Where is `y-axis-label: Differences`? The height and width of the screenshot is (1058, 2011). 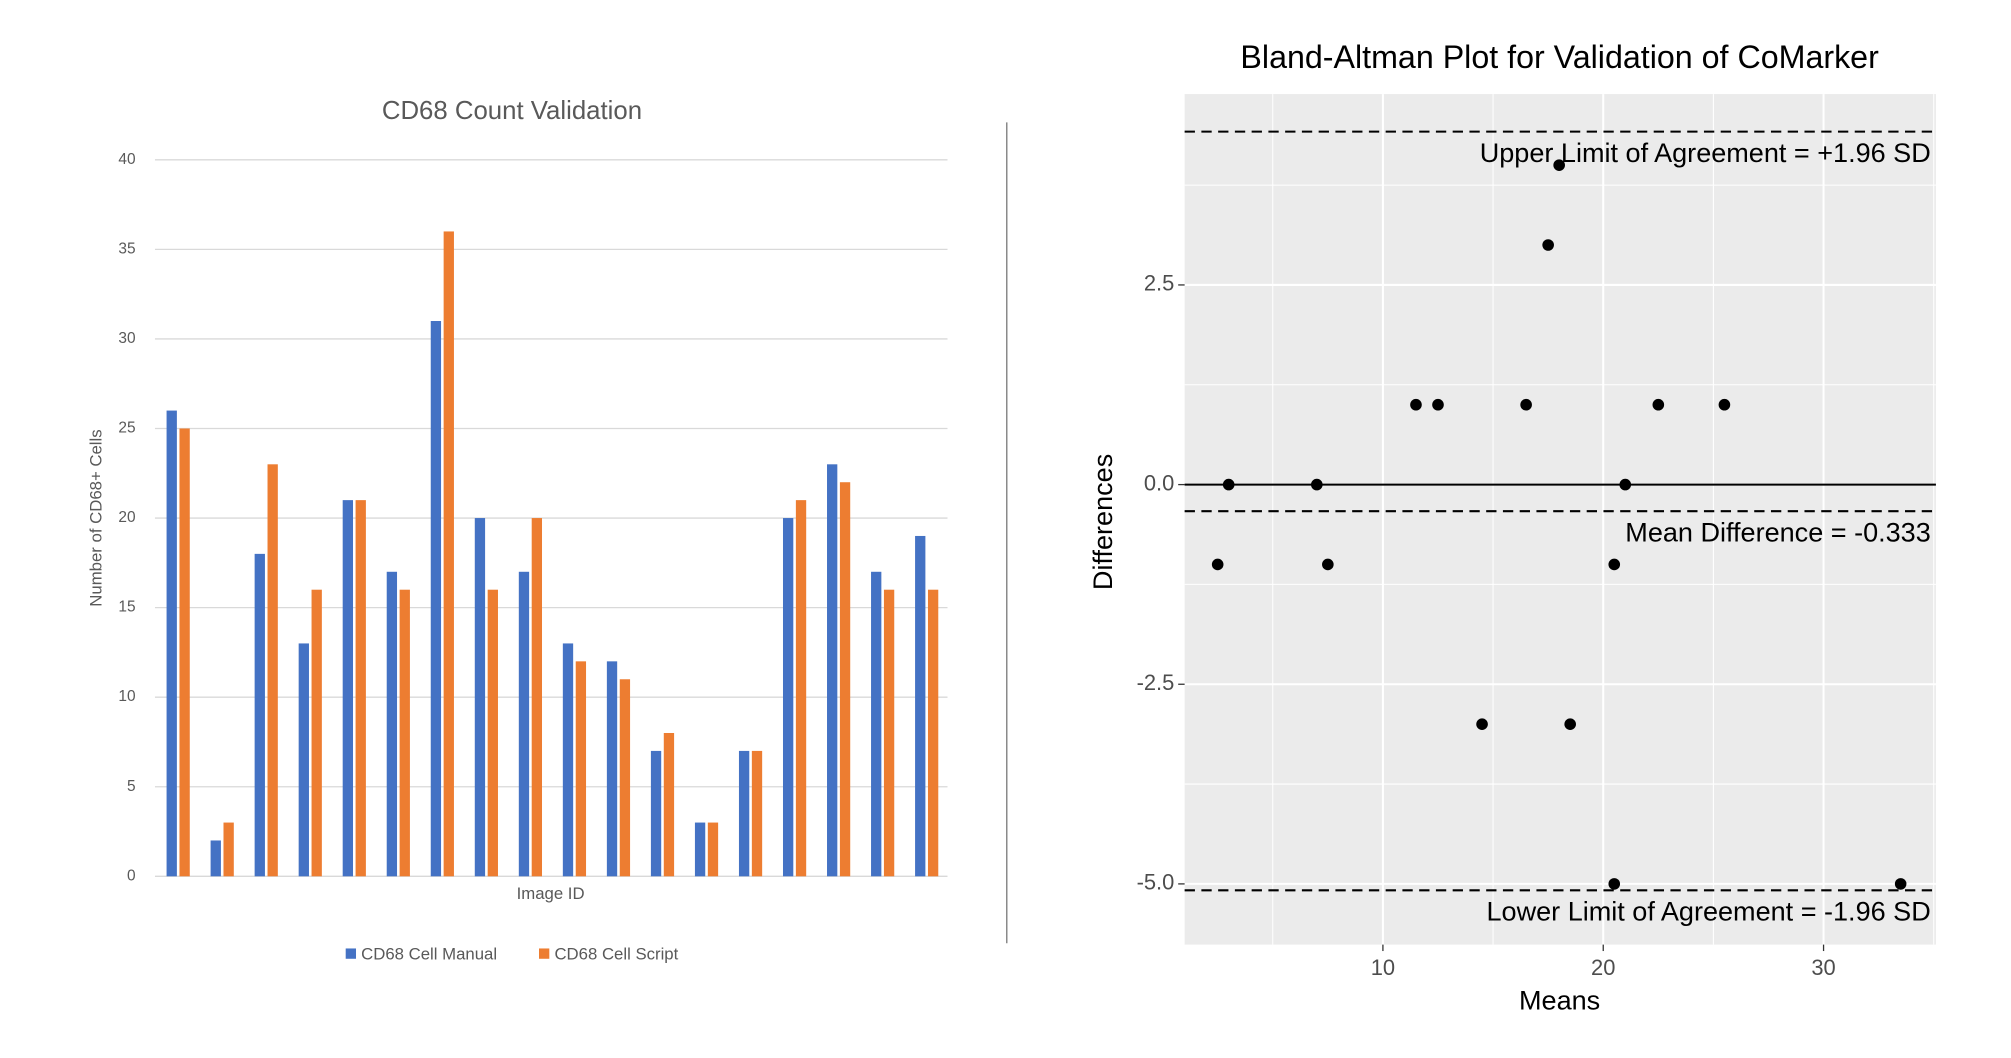
y-axis-label: Differences is located at coordinates (1103, 522).